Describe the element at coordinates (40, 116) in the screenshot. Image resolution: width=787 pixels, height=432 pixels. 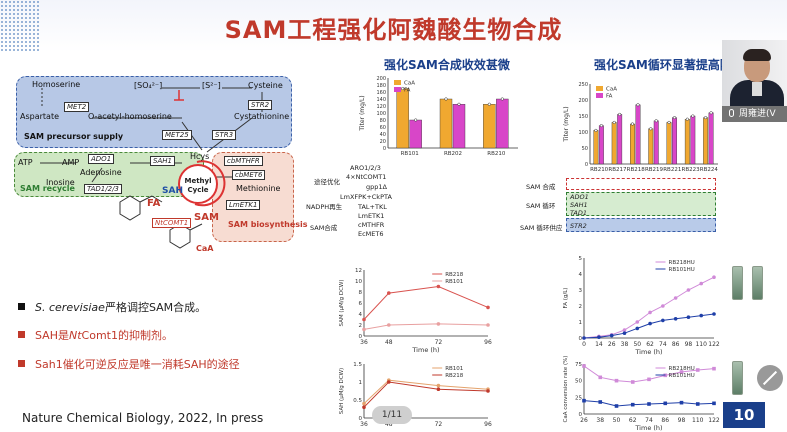
I see `aspartate-label: Aspartate` at that location.